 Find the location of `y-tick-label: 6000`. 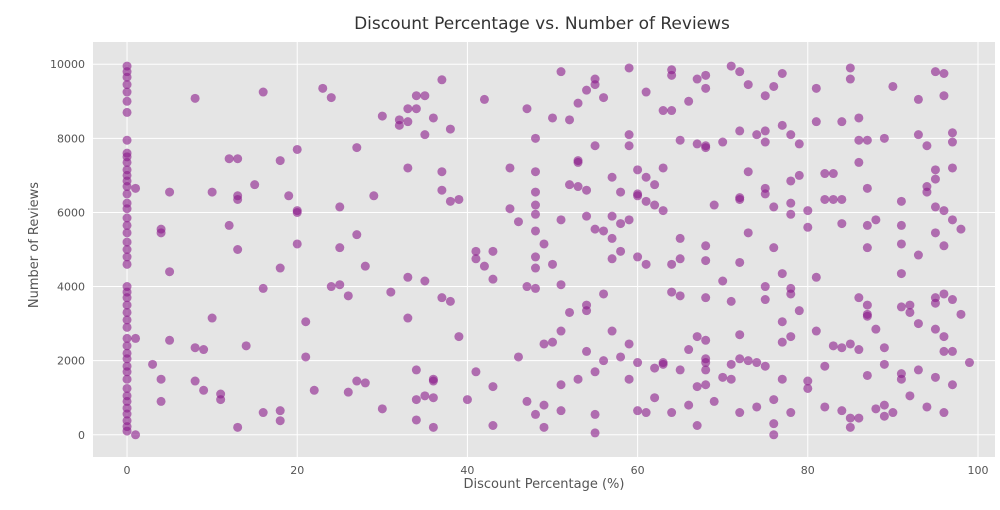

y-tick-label: 6000 is located at coordinates (71, 212).